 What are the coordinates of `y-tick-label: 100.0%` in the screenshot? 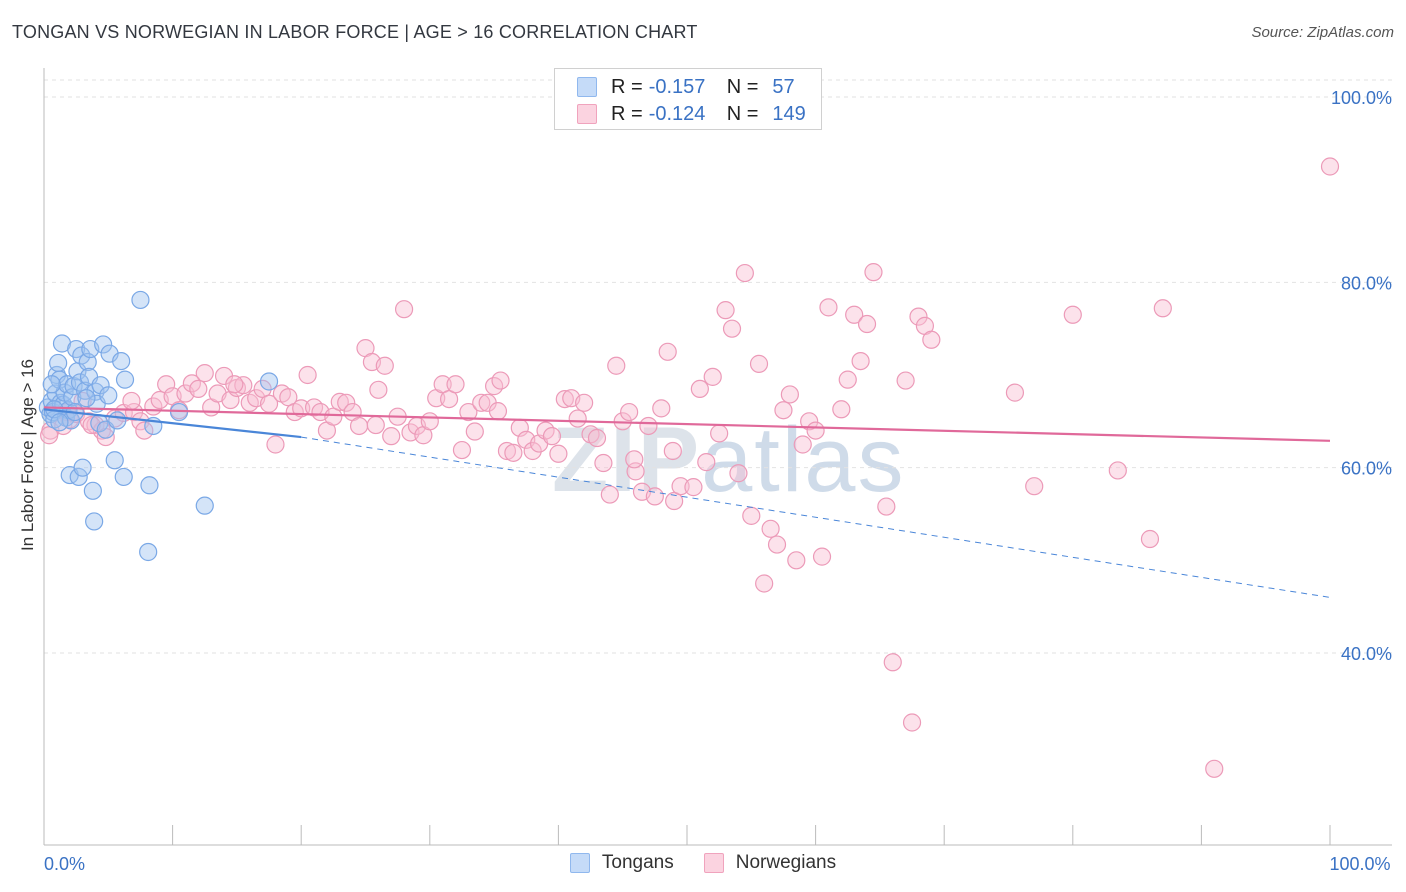 It's located at (1361, 98).